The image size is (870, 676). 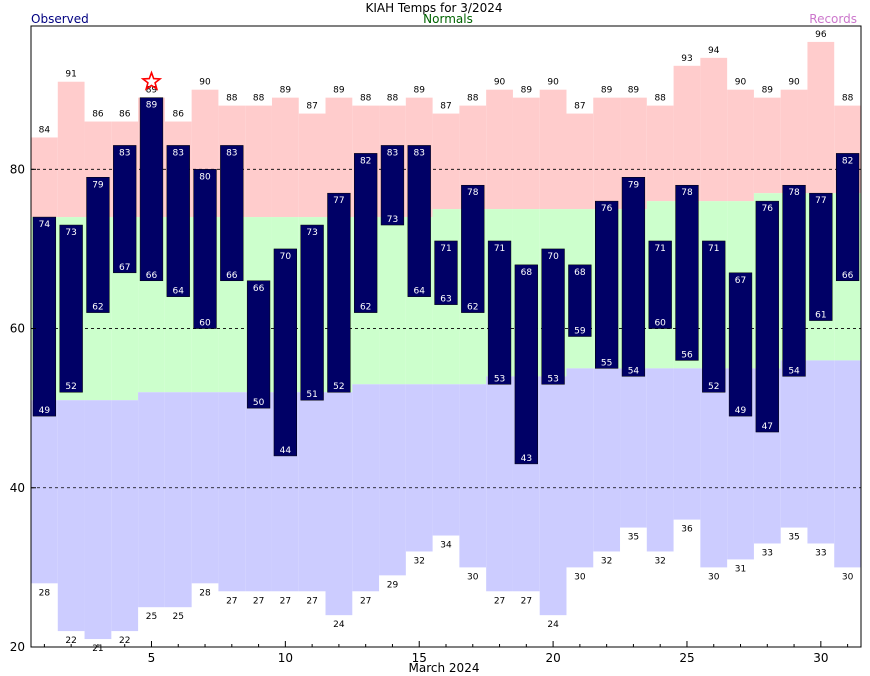 What do you see at coordinates (767, 427) in the screenshot?
I see `observed-low-label-day-28: 47` at bounding box center [767, 427].